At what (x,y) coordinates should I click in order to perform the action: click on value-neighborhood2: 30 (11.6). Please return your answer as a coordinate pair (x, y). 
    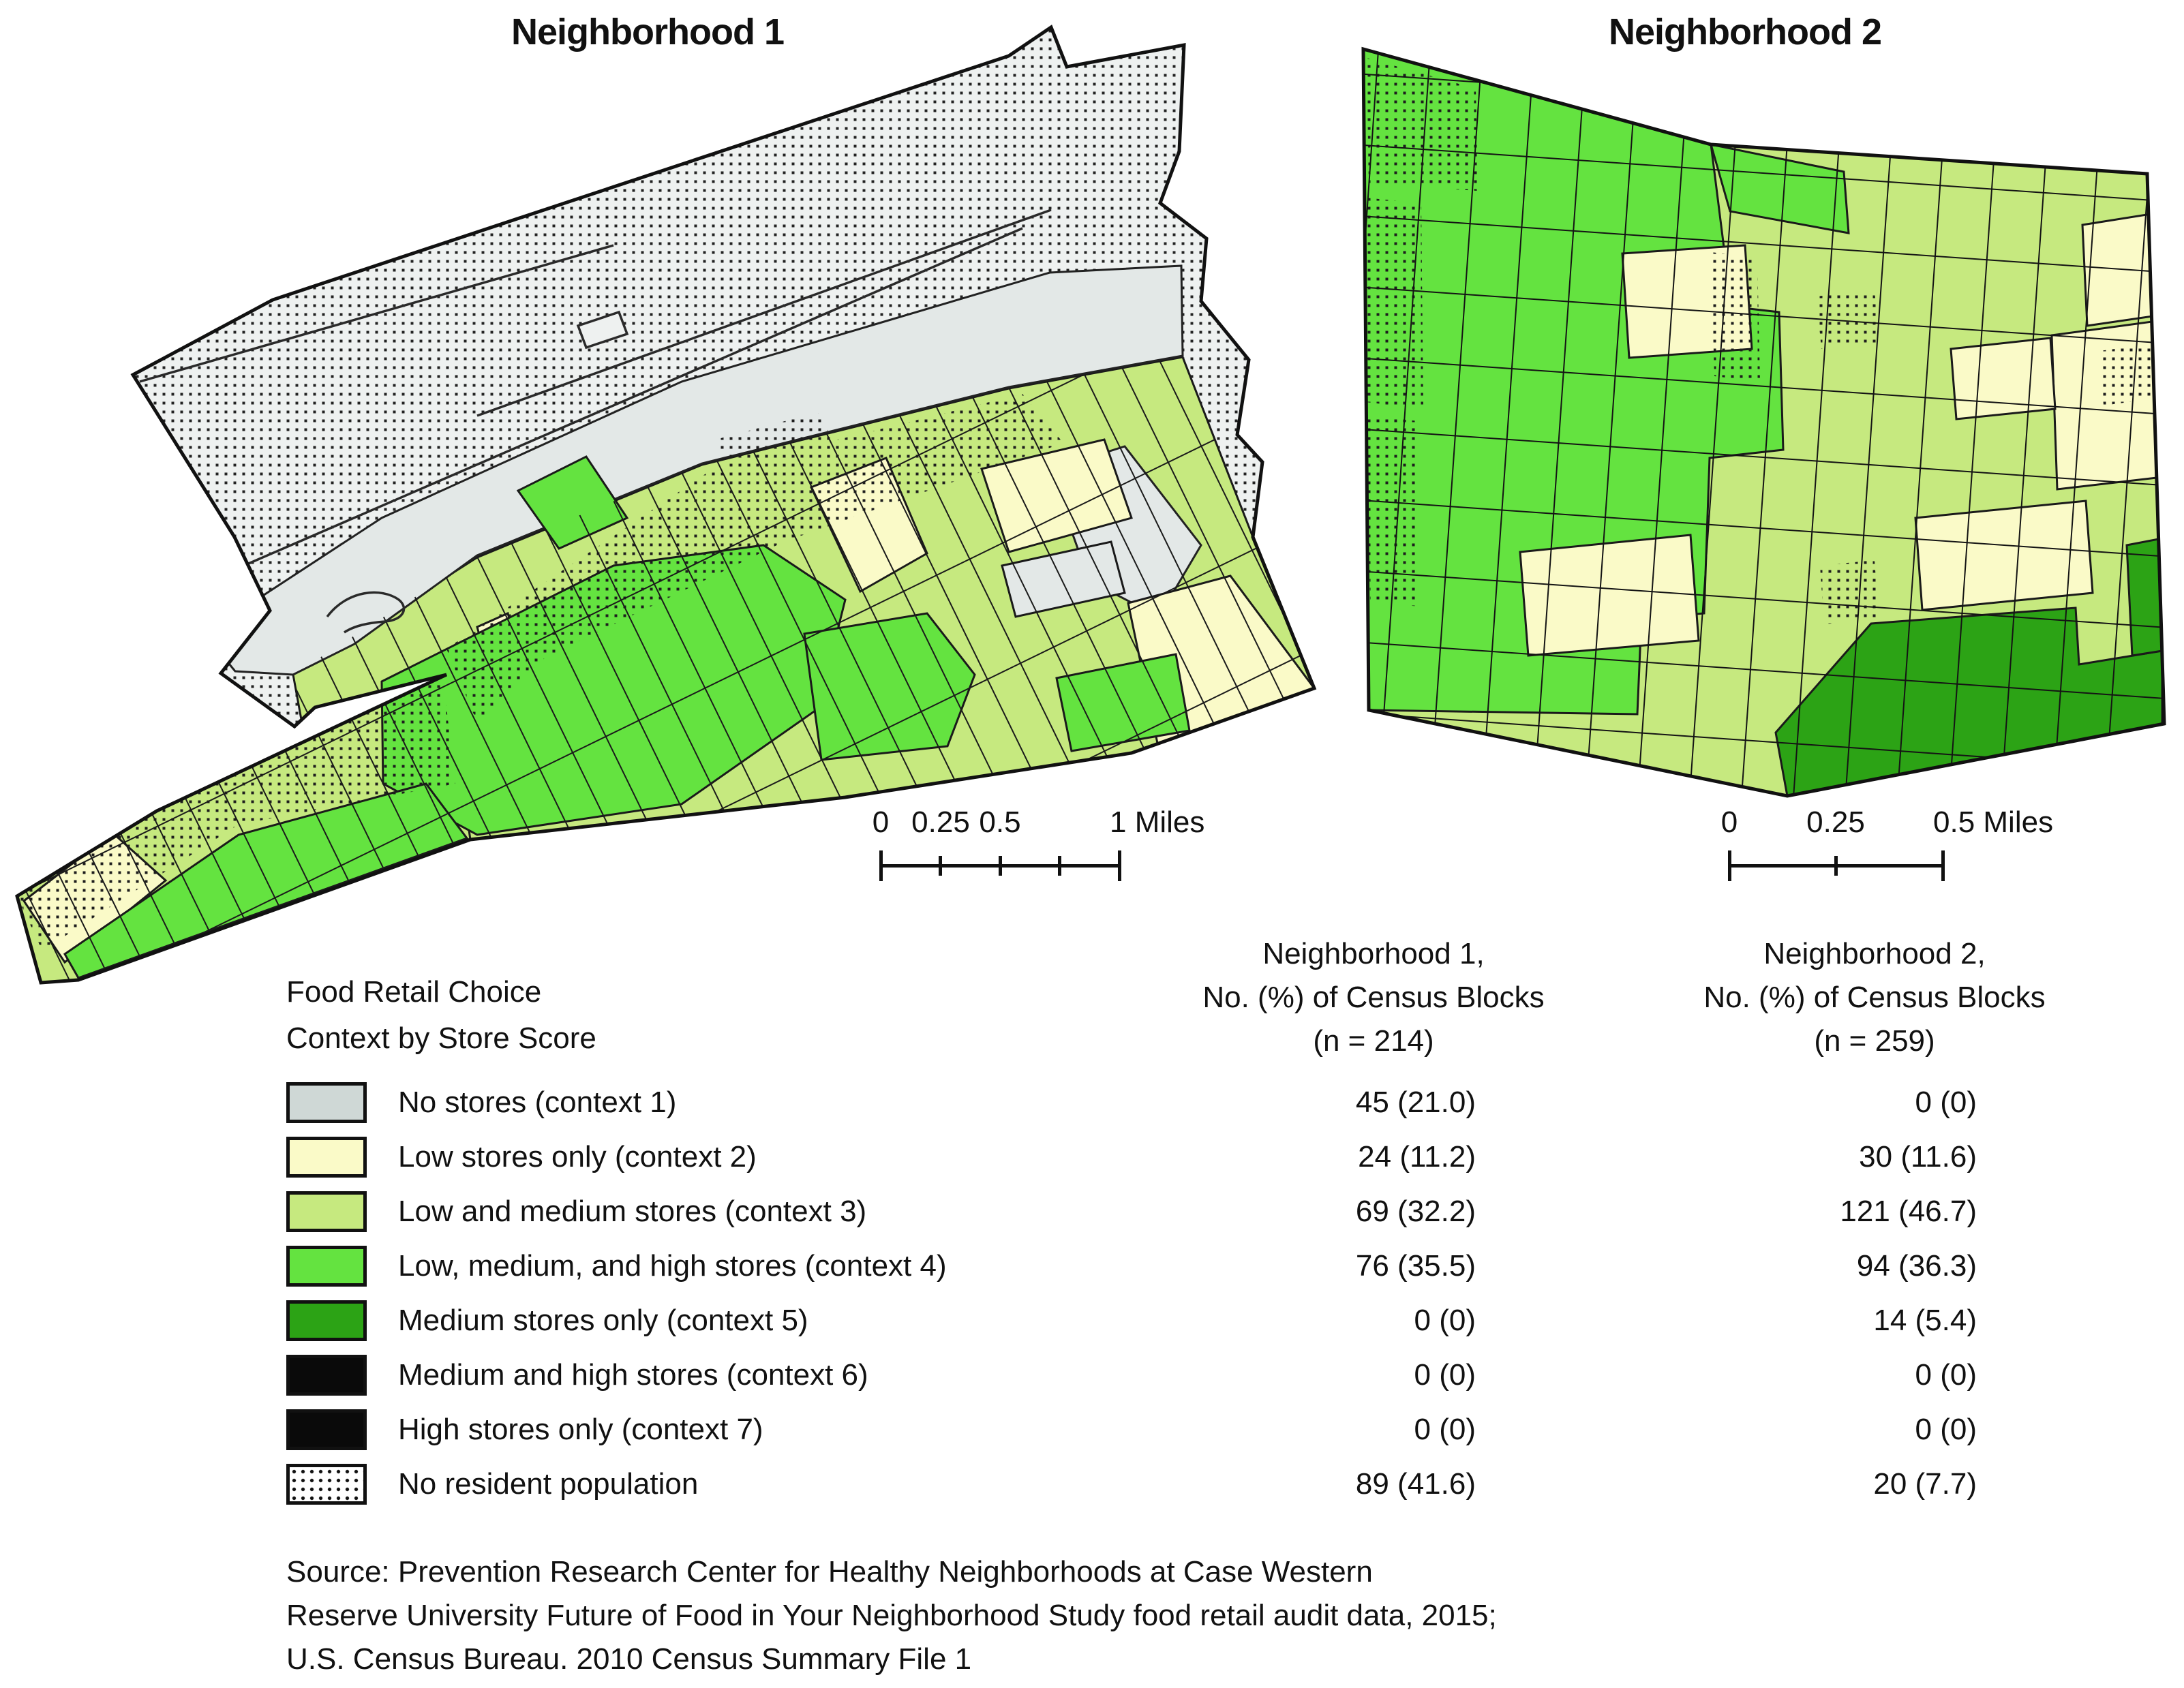
    Looking at the image, I should click on (1918, 1156).